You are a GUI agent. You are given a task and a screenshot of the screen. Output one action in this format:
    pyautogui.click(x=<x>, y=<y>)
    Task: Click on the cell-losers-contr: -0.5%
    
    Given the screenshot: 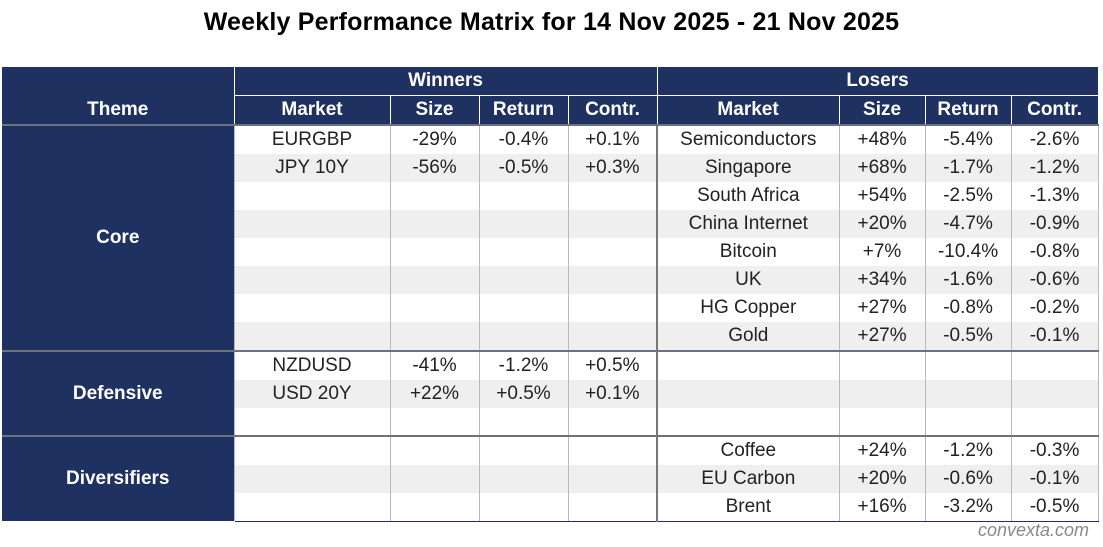 What is the action you would take?
    pyautogui.click(x=1054, y=507)
    